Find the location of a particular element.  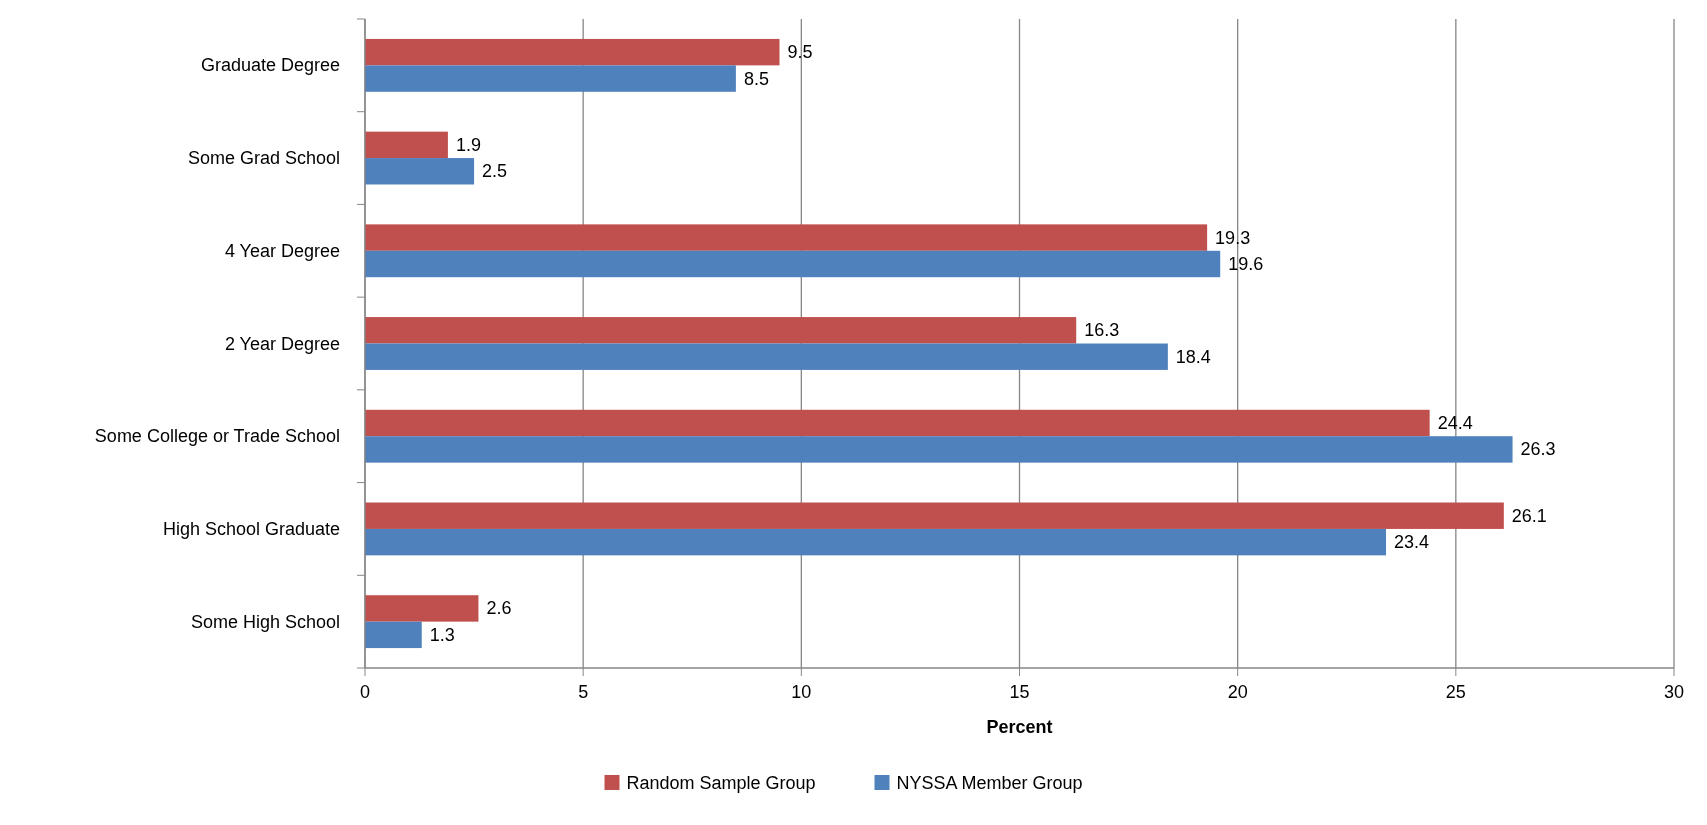

data-label: 1.9 is located at coordinates (468, 144).